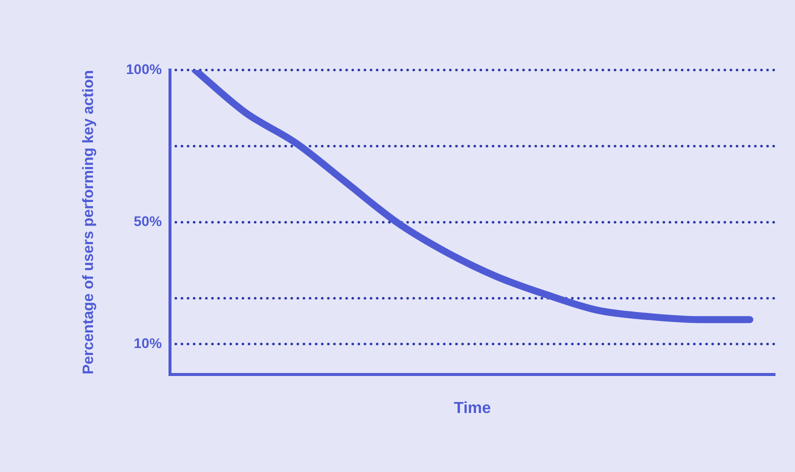  I want to click on y-tick-label: 100%, so click(144, 68).